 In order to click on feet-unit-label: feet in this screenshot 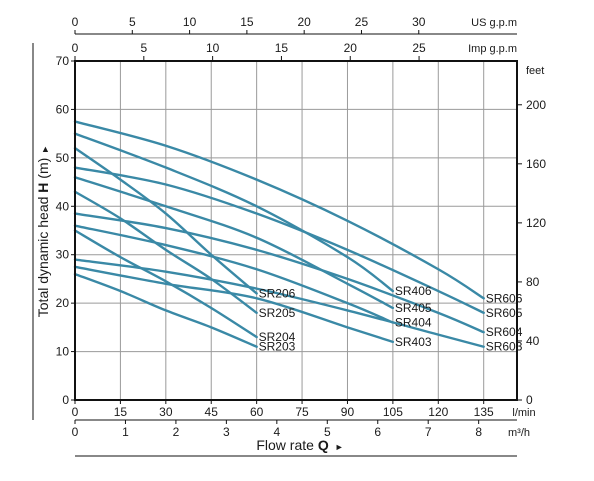, I will do `click(535, 71)`.